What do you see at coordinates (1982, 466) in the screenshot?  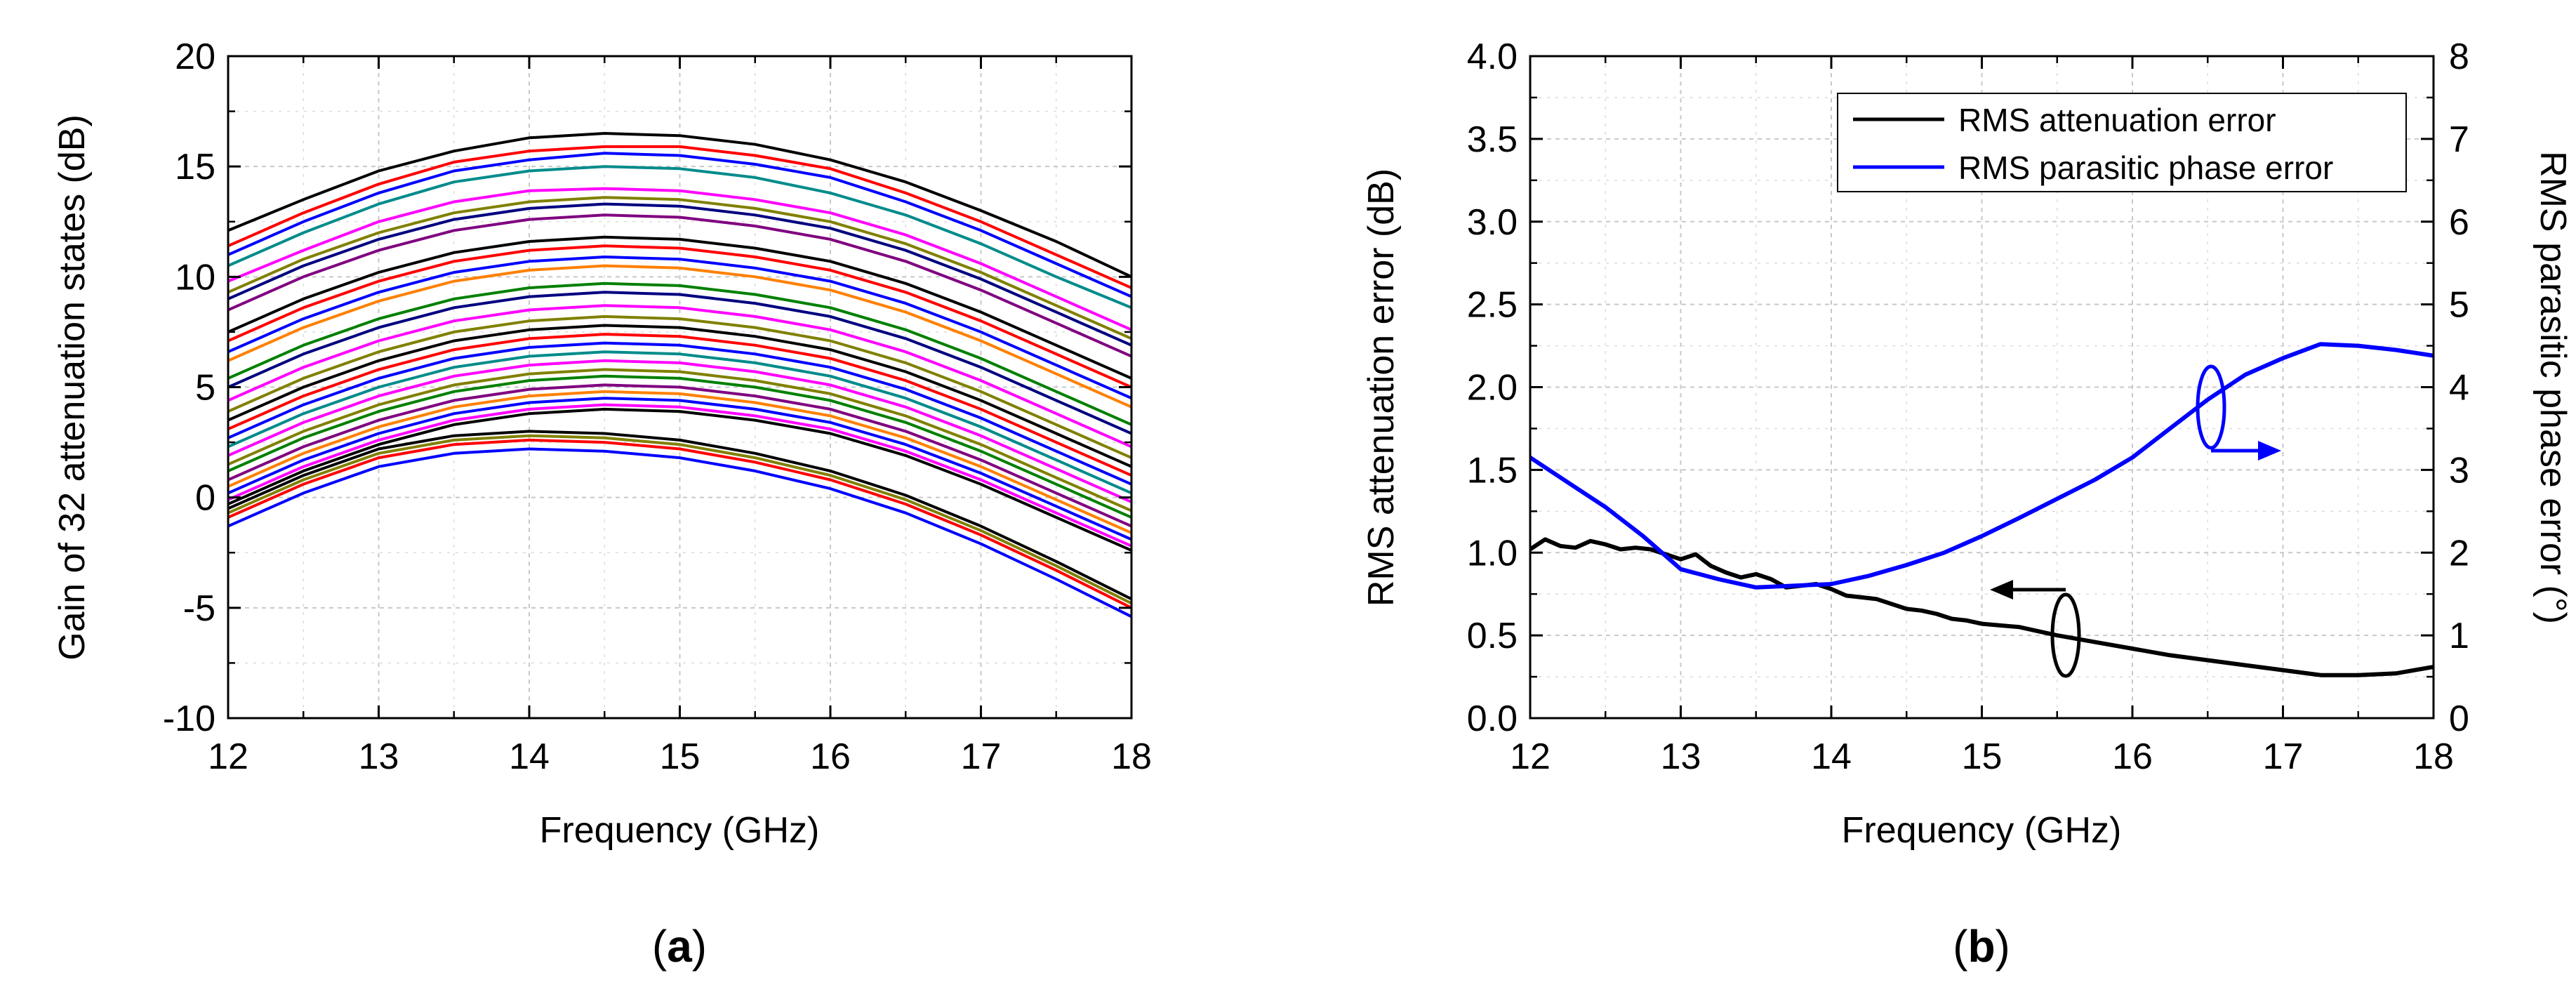 I see `phase-error-line` at bounding box center [1982, 466].